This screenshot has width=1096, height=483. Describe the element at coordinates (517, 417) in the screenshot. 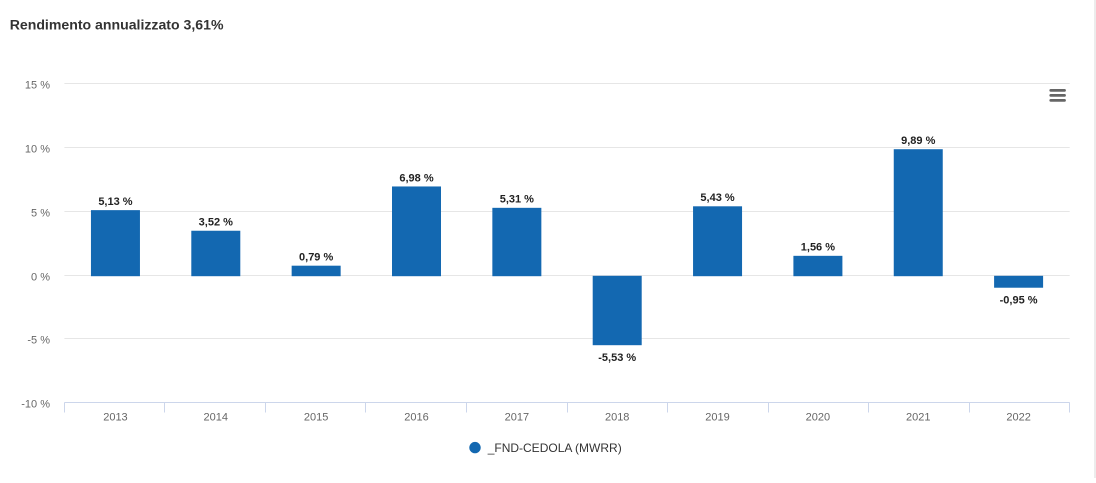

I see `svg-text: 2017` at that location.